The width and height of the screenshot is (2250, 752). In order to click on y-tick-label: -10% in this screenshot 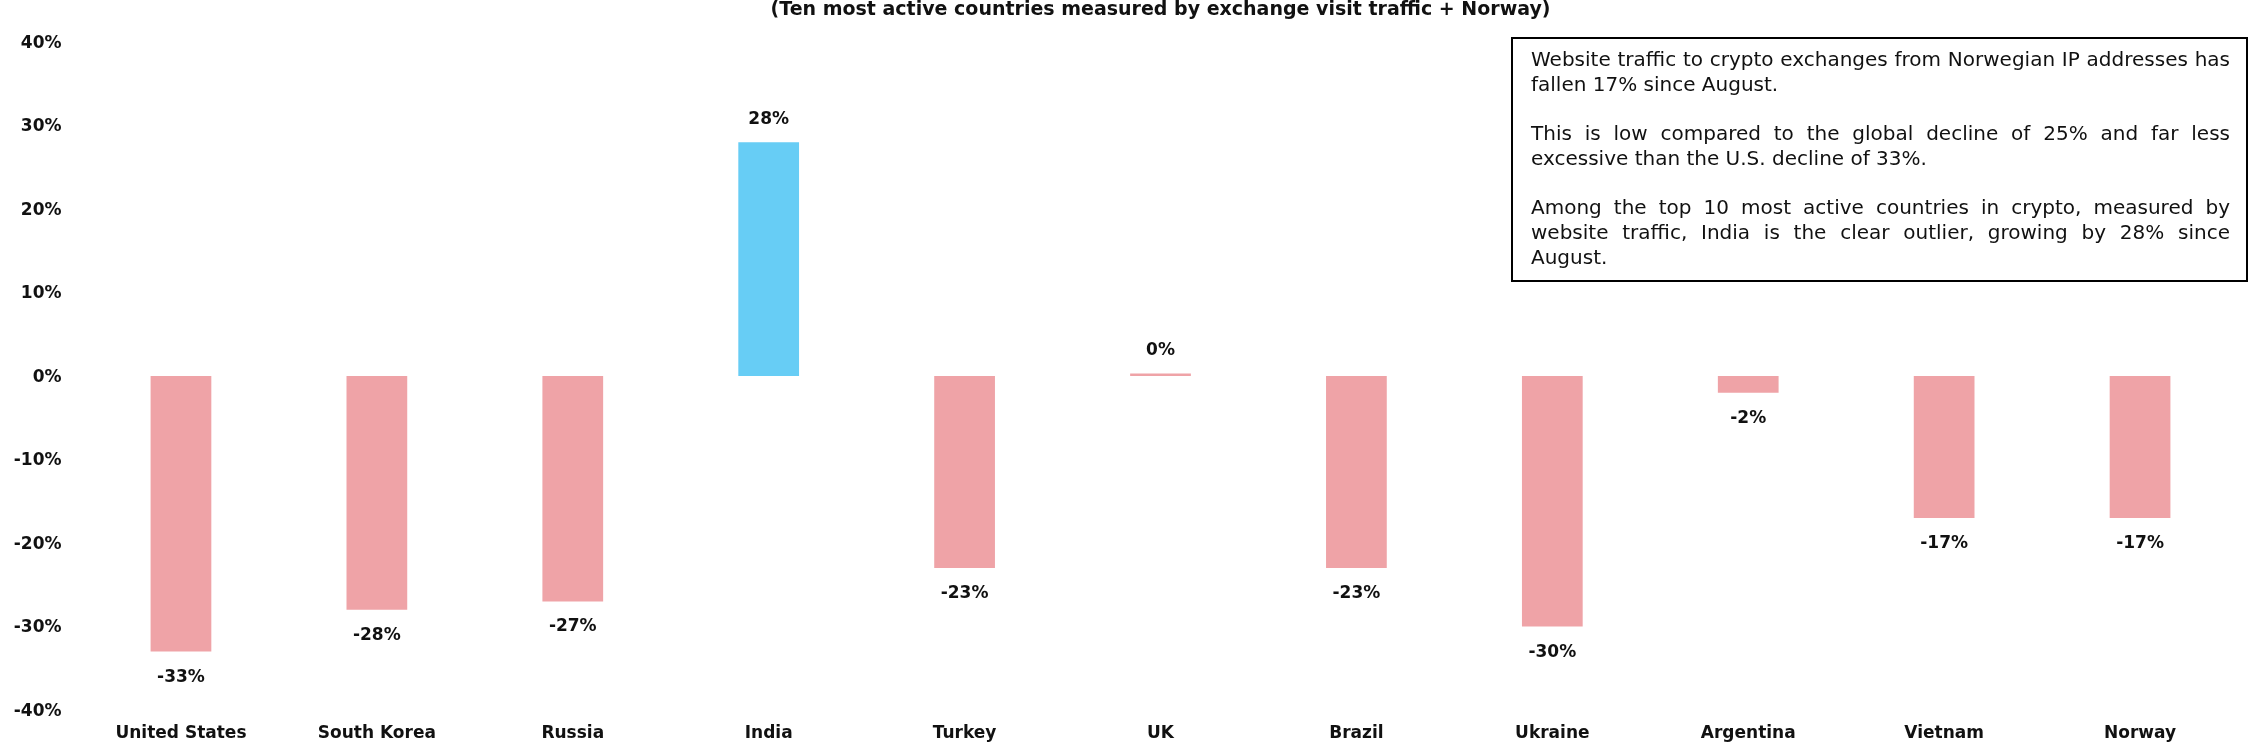, I will do `click(37, 459)`.